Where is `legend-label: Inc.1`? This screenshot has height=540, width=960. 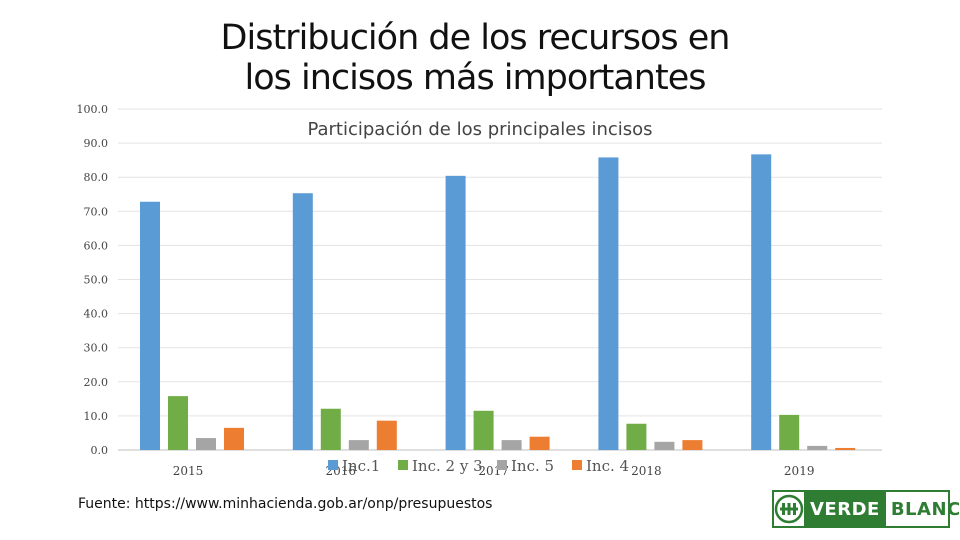
legend-label: Inc.1 is located at coordinates (361, 466).